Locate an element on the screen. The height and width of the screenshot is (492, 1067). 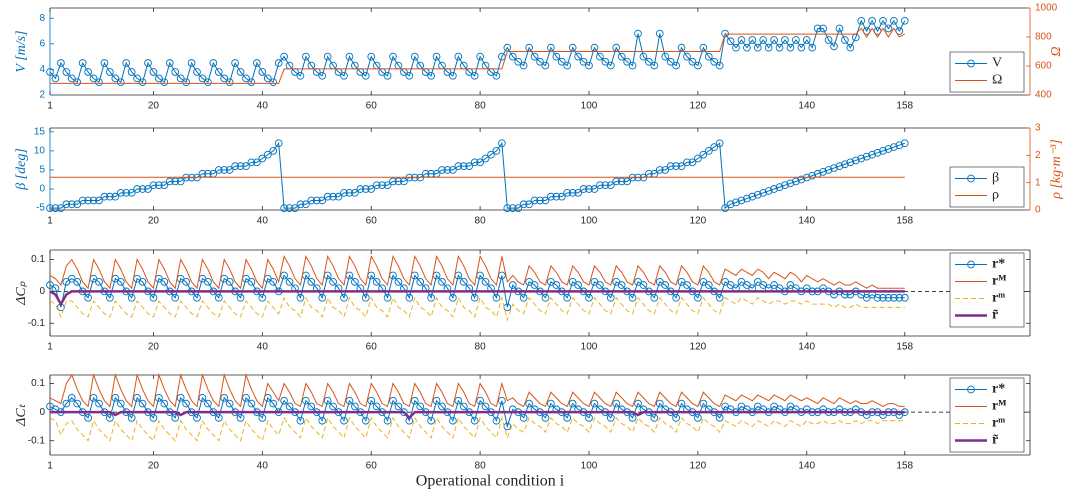
legend-label: Ω is located at coordinates (997, 80).